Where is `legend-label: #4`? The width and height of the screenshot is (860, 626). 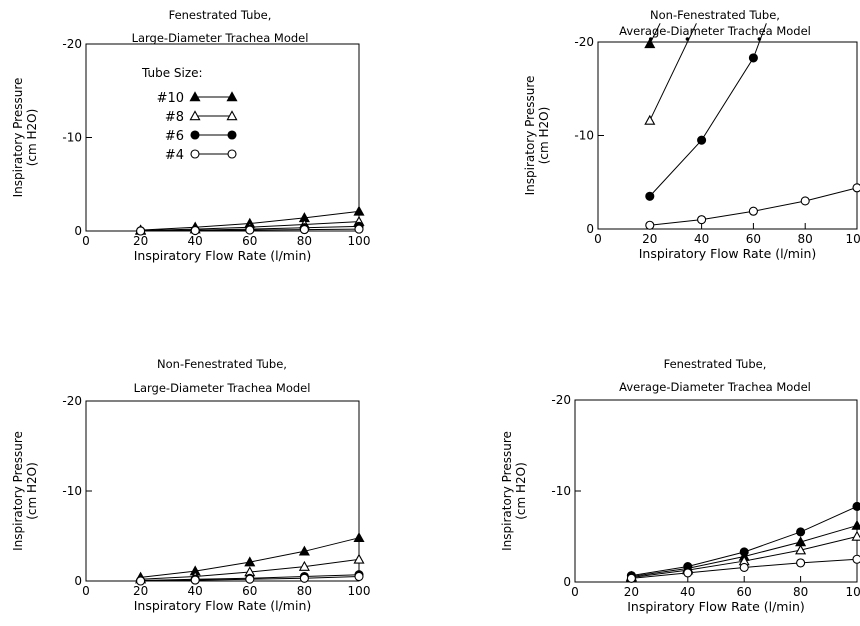
legend-label: #4 is located at coordinates (174, 155).